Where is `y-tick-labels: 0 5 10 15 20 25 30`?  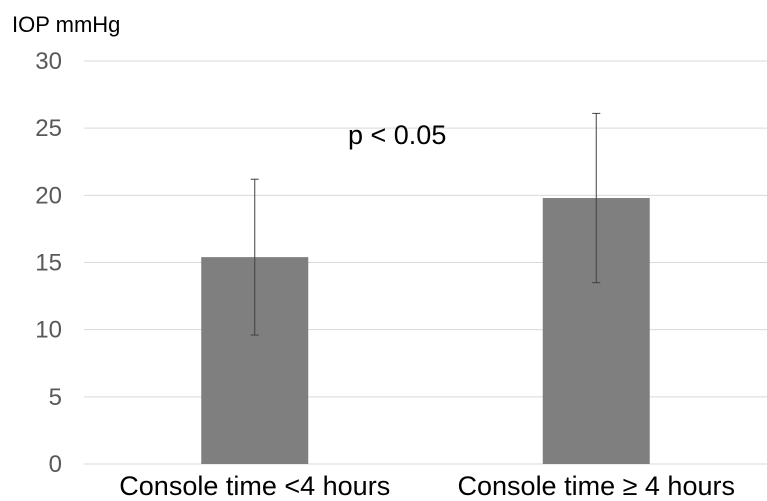 y-tick-labels: 0 5 10 15 20 25 30 is located at coordinates (48, 263).